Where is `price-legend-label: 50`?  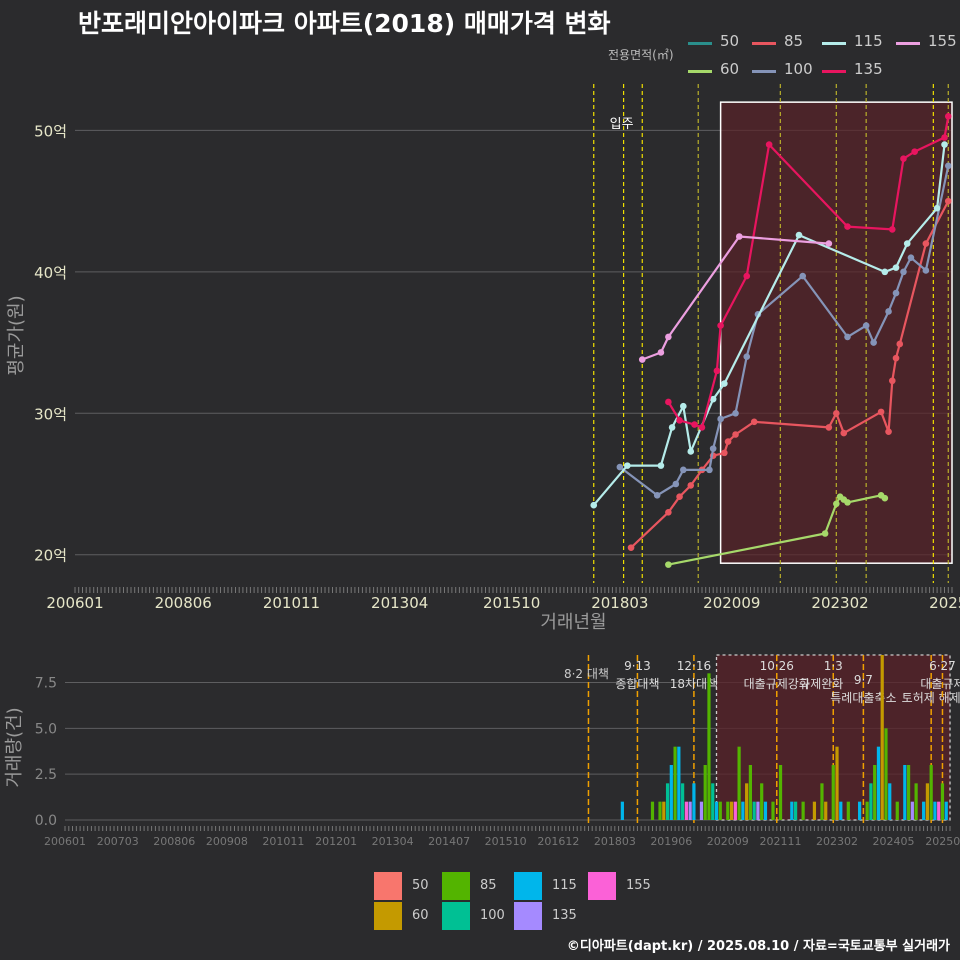 price-legend-label: 50 is located at coordinates (730, 41).